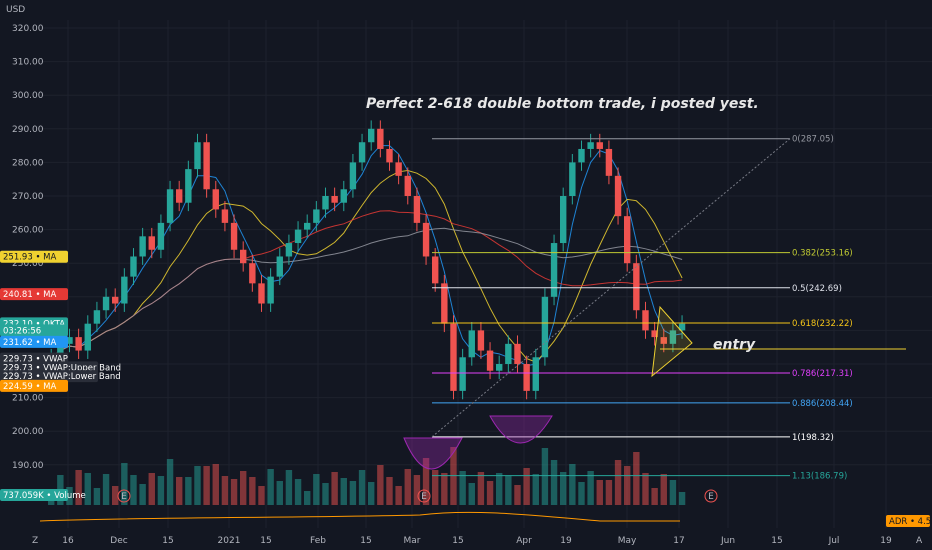 The image size is (932, 550). What do you see at coordinates (62, 377) in the screenshot?
I see `price-tag-label: 229.73 • VWAP:Lower Band` at bounding box center [62, 377].